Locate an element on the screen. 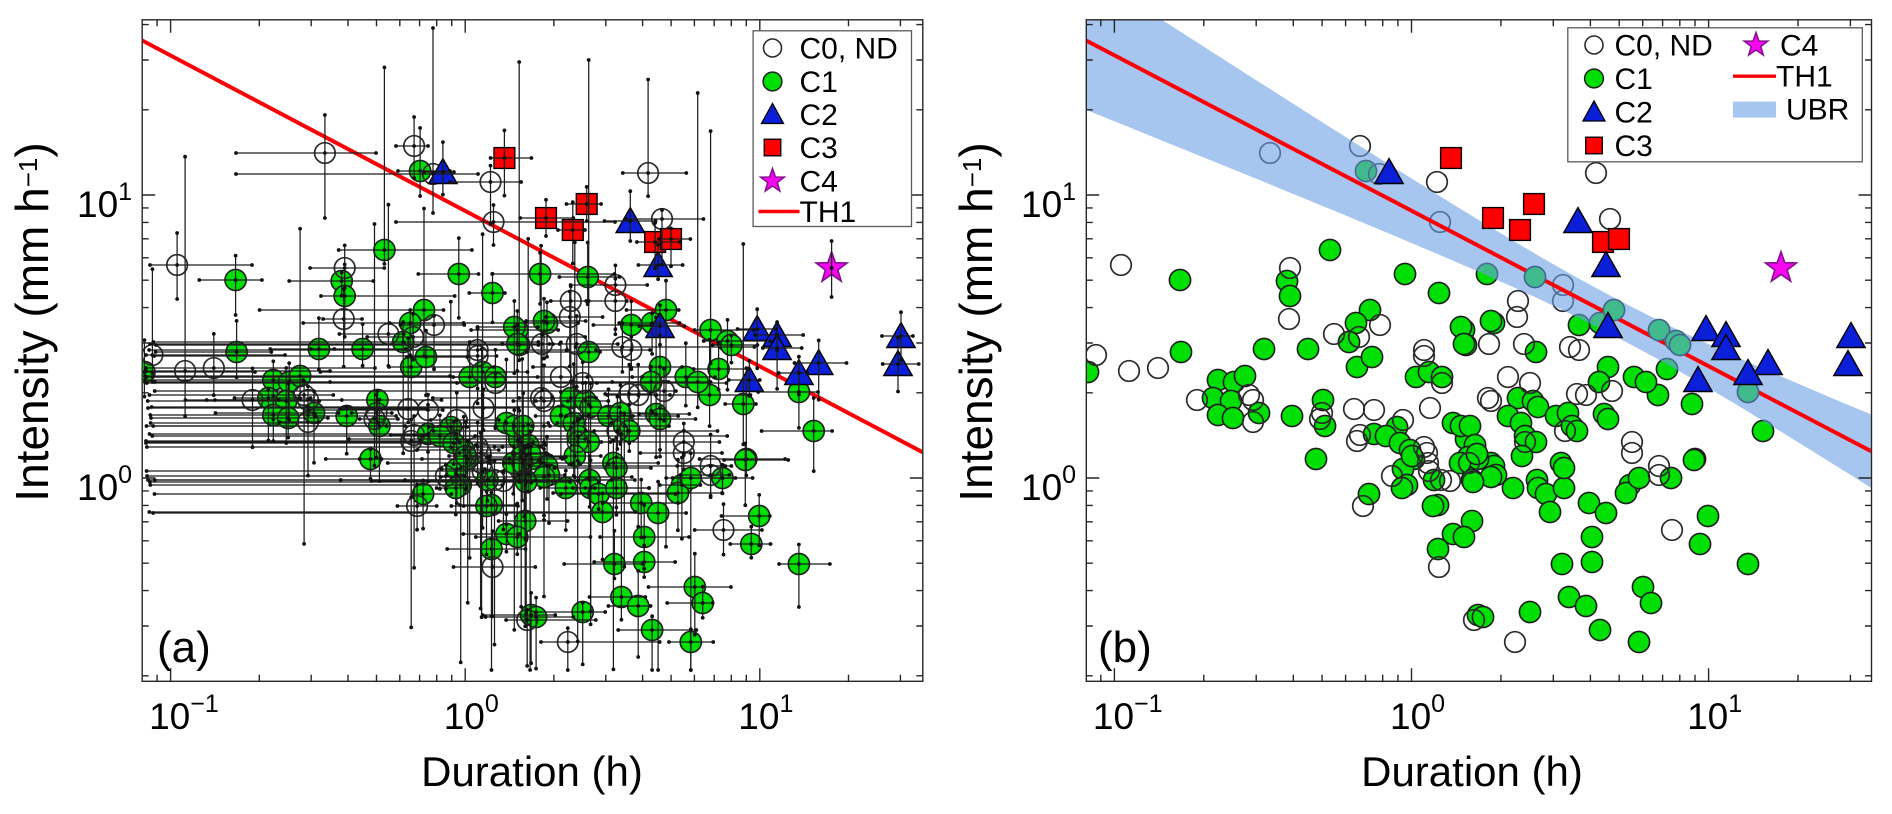 This screenshot has height=814, width=1892. svg-text: (a) is located at coordinates (184, 647).